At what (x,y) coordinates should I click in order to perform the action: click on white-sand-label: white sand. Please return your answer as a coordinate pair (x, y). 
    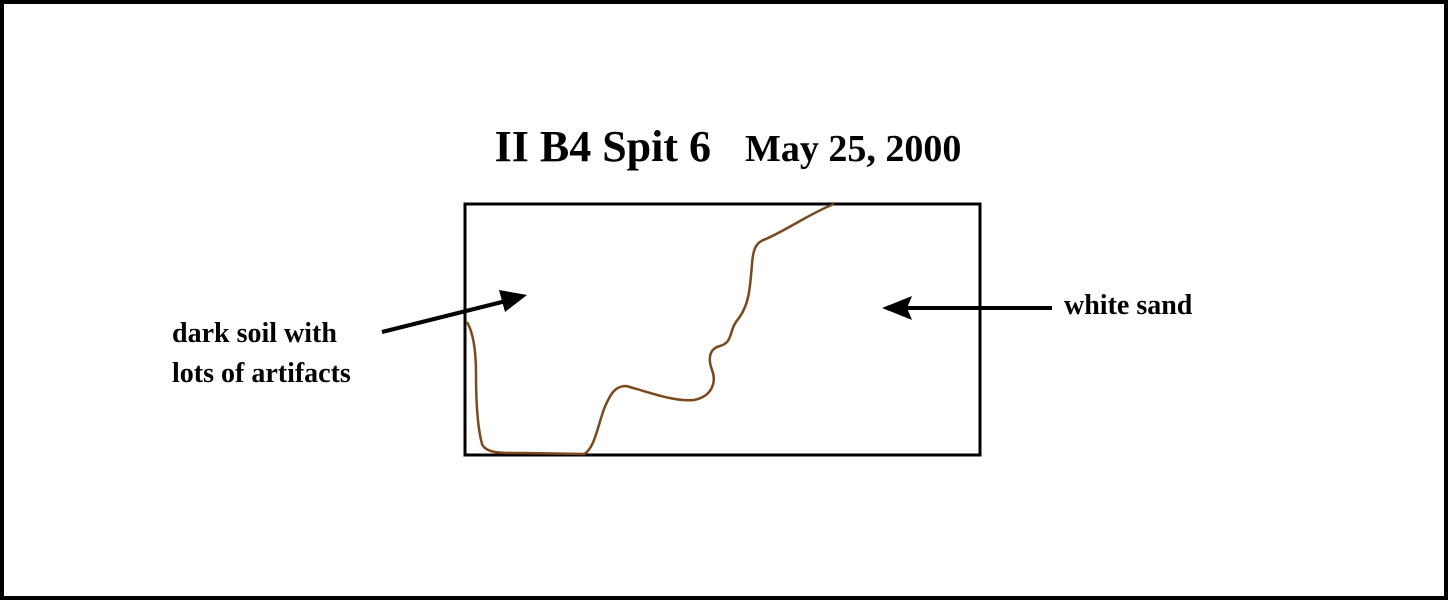
    Looking at the image, I should click on (1128, 305).